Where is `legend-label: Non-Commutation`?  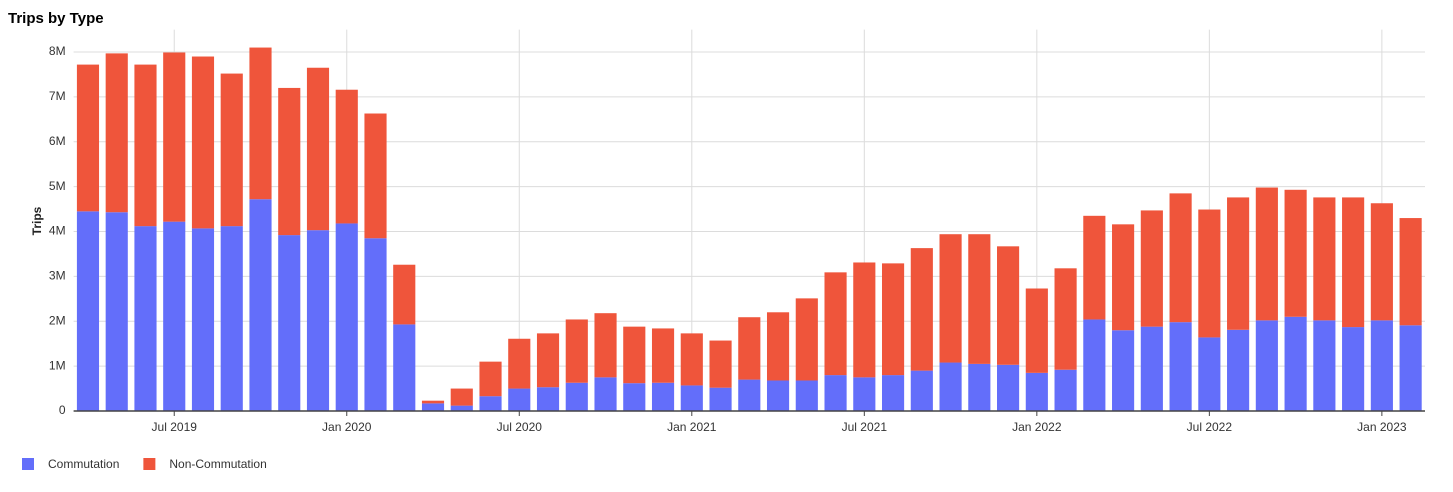
legend-label: Non-Commutation is located at coordinates (217, 464).